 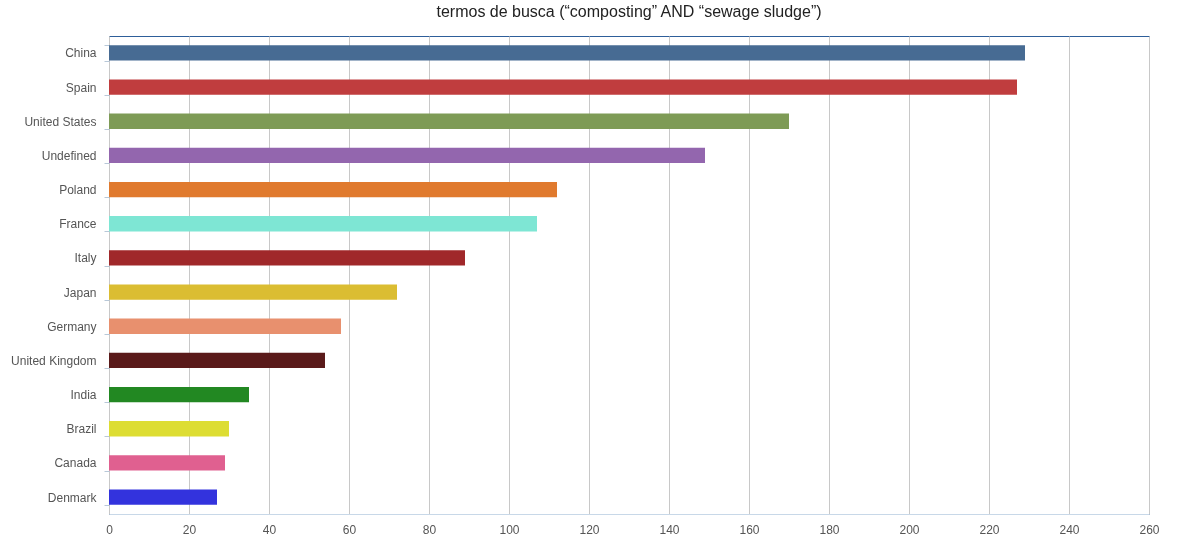 I want to click on x-tick-label: 40, so click(x=269, y=529).